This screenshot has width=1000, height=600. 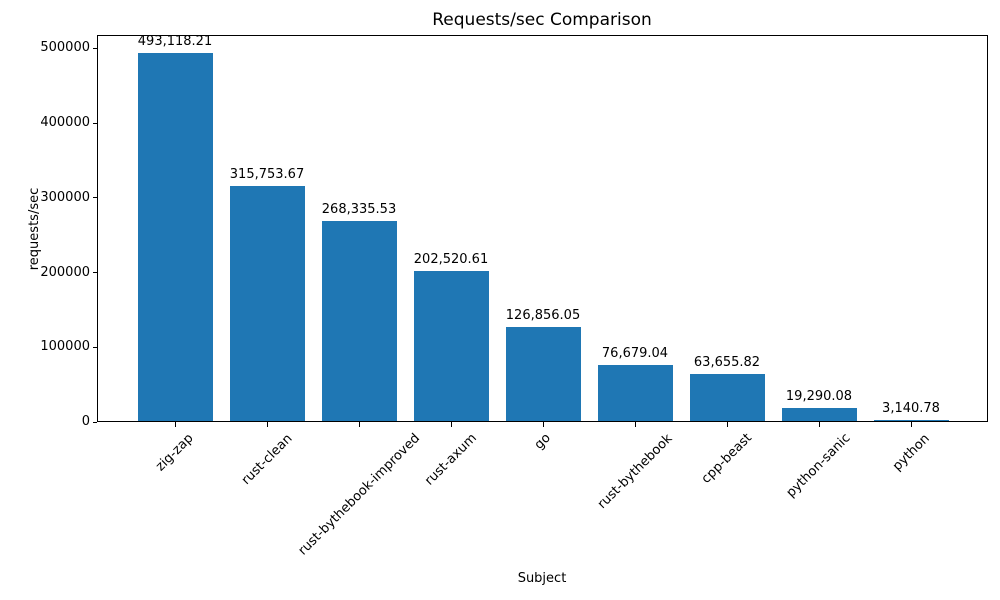 I want to click on x-tick-label: rust-bythebook, so click(x=635, y=471).